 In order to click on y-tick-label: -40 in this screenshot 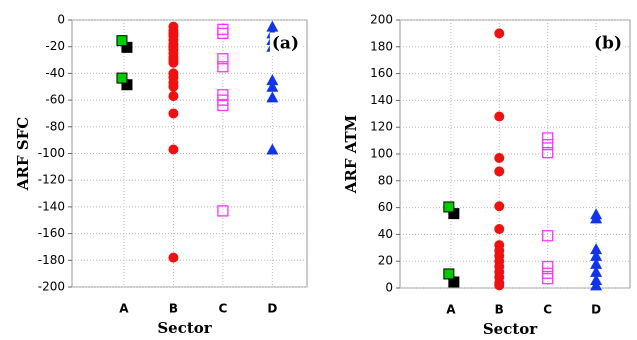, I will do `click(55, 73)`.